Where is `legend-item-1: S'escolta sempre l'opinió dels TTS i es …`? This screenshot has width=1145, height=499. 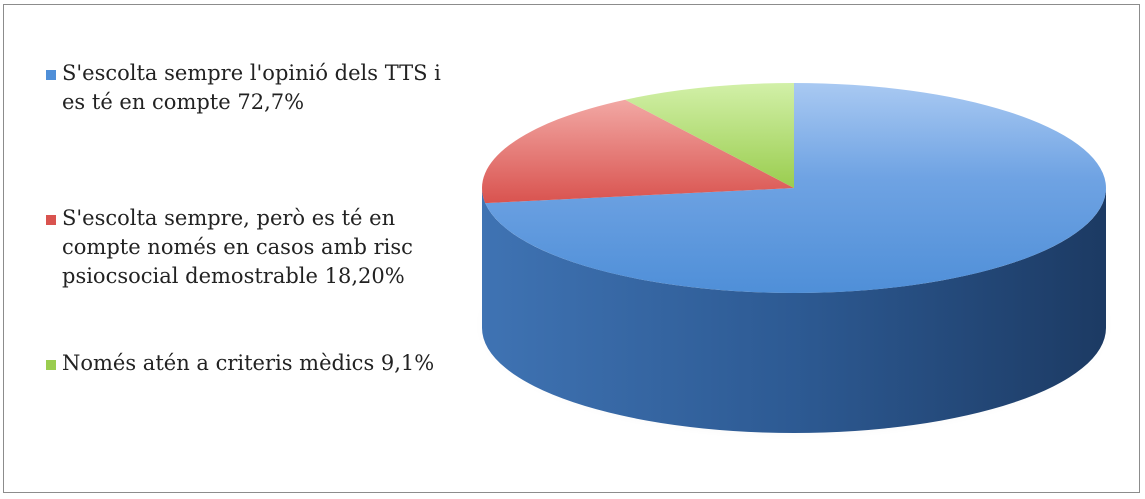 legend-item-1: S'escolta sempre l'opinió dels TTS i es … is located at coordinates (242, 88).